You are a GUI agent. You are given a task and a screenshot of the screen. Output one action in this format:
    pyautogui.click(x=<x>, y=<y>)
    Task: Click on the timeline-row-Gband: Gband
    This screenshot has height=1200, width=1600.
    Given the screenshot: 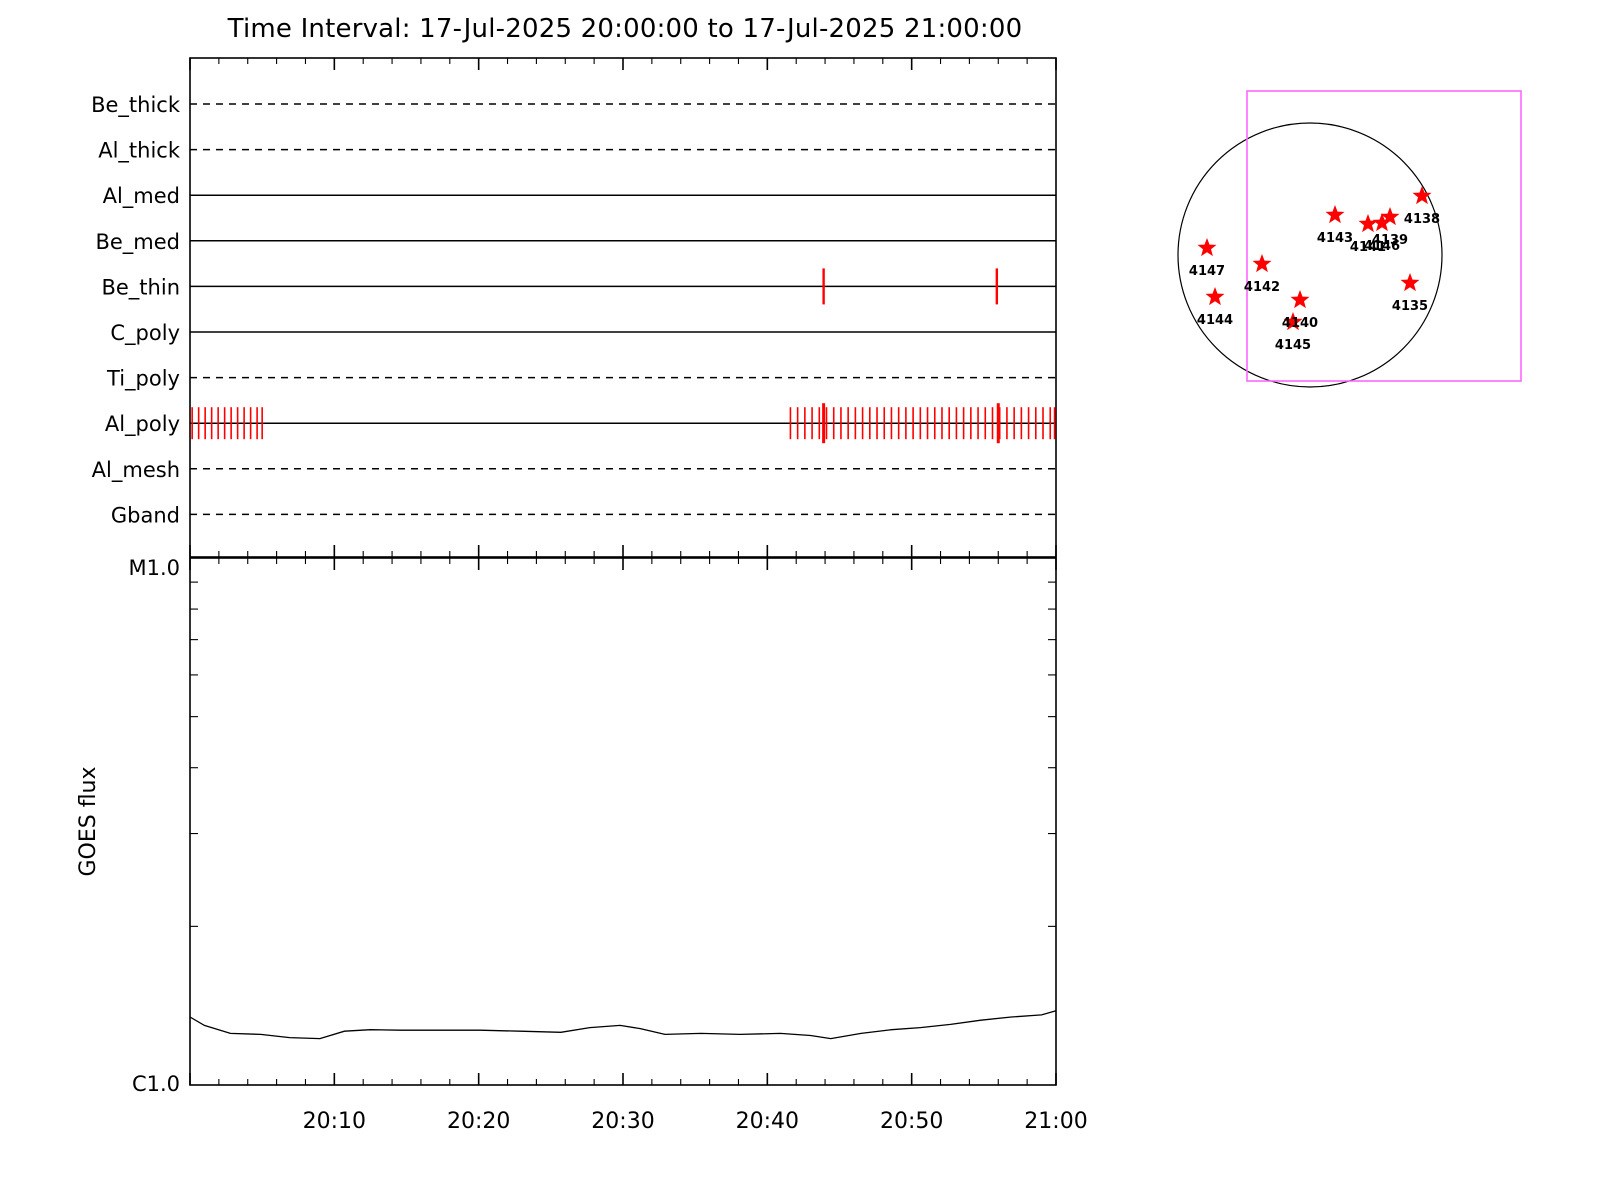 What is the action you would take?
    pyautogui.click(x=583, y=515)
    